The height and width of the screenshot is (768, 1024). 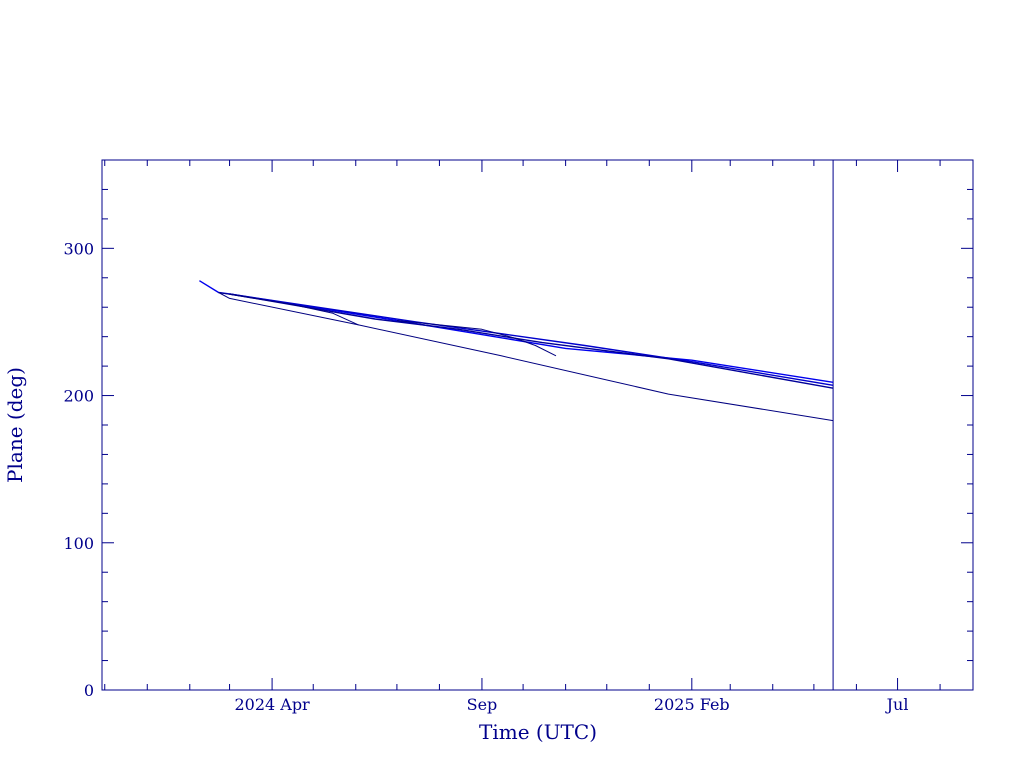 What do you see at coordinates (78, 248) in the screenshot?
I see `y-tick-label: 300` at bounding box center [78, 248].